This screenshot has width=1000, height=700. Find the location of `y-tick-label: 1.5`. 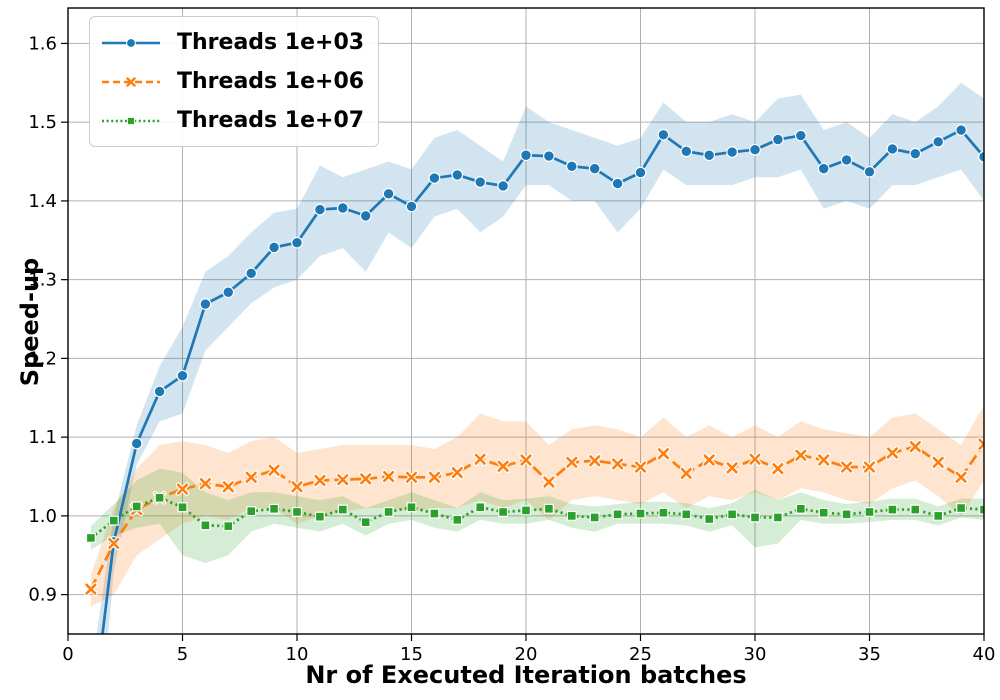

y-tick-label: 1.5 is located at coordinates (42, 122).